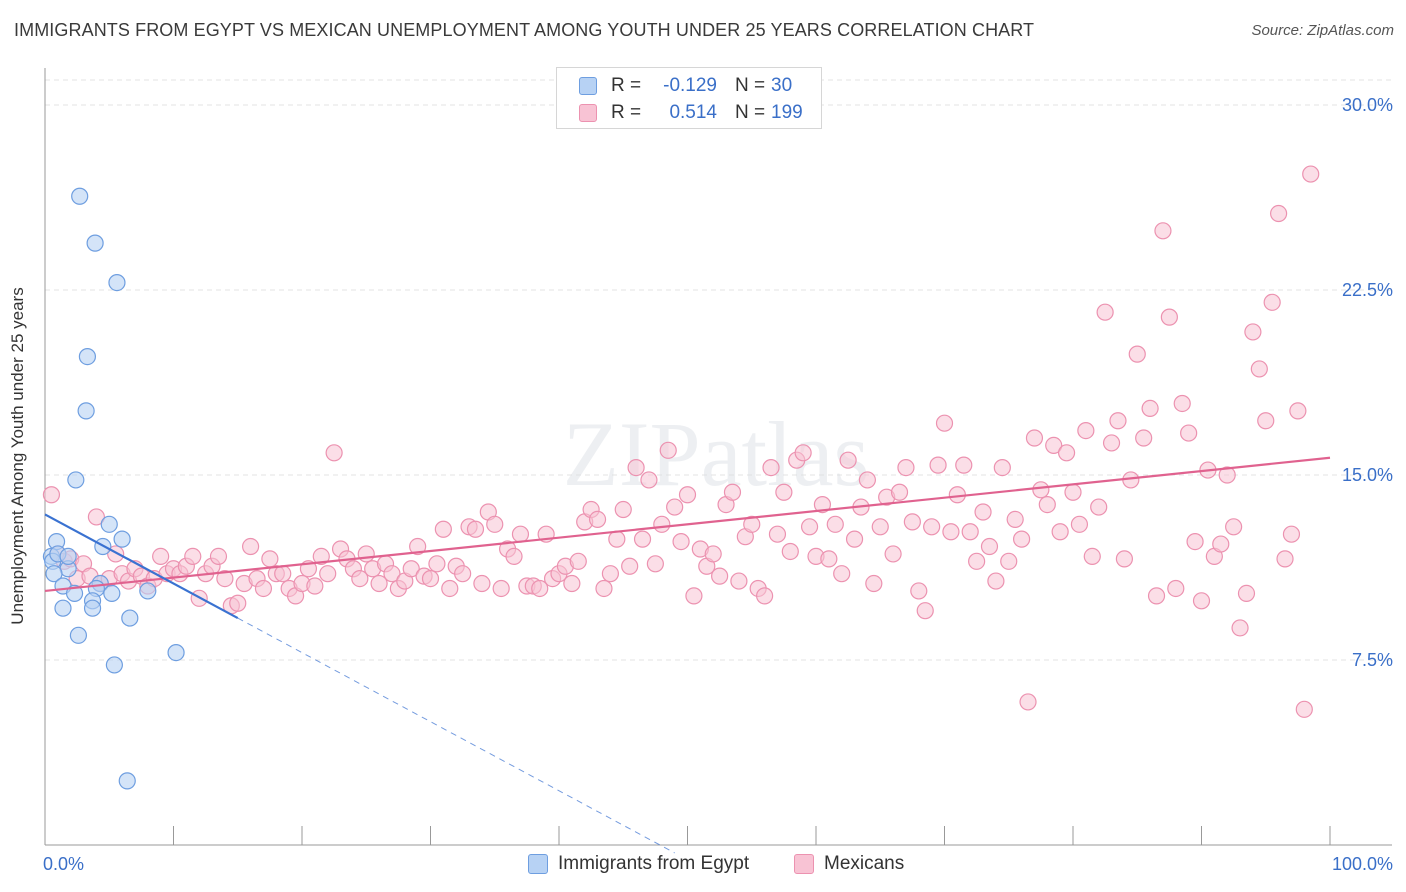 Image resolution: width=1406 pixels, height=892 pixels. I want to click on n-label: N =, so click(750, 112).